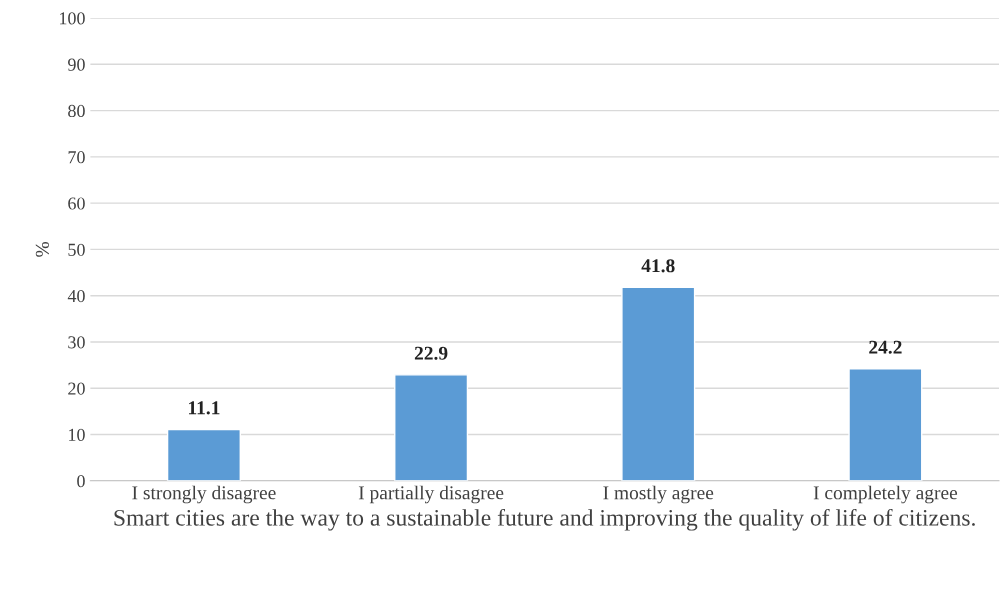  I want to click on data-label: 22.9, so click(431, 353).